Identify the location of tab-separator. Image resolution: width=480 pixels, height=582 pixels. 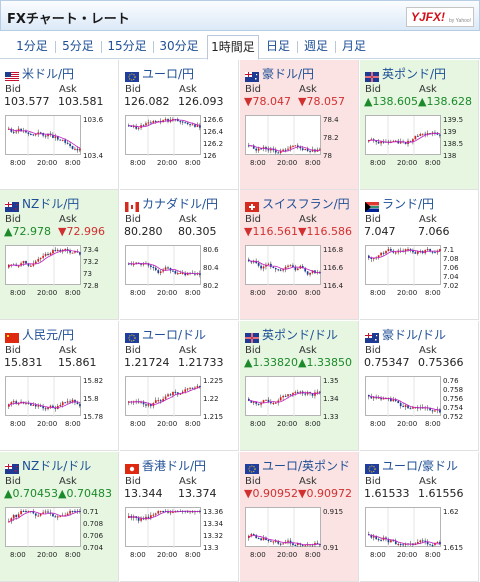
(297, 47).